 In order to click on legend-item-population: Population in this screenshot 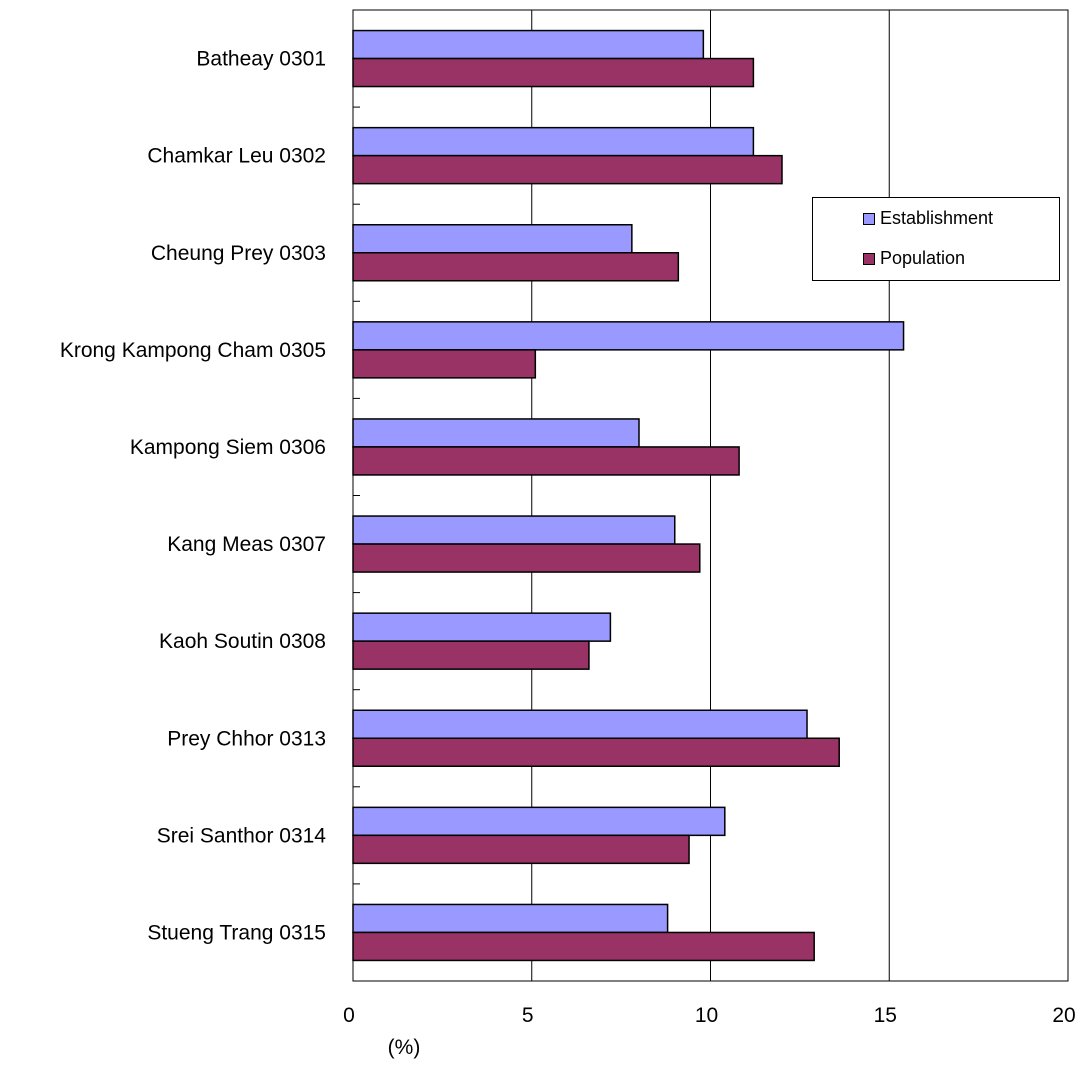, I will do `click(914, 258)`.